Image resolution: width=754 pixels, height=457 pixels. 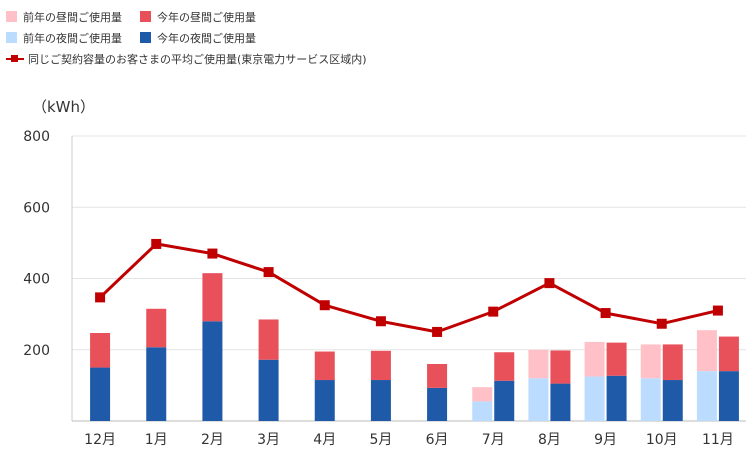 I want to click on legend-swatch-avg, so click(x=15, y=58).